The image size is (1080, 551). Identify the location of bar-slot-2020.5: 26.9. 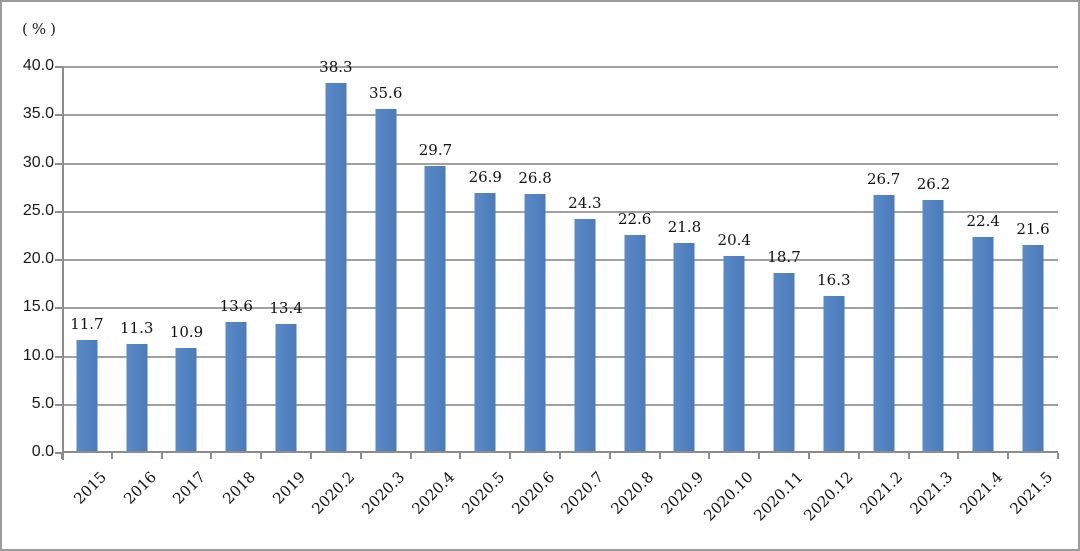
(485, 260).